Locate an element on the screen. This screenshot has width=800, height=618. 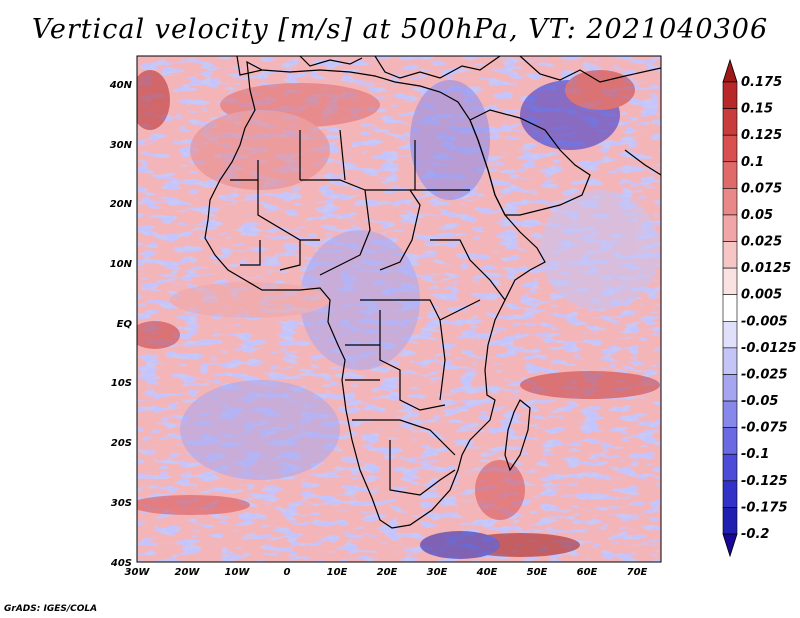
lon-tick-label: 50E is located at coordinates (537, 572).